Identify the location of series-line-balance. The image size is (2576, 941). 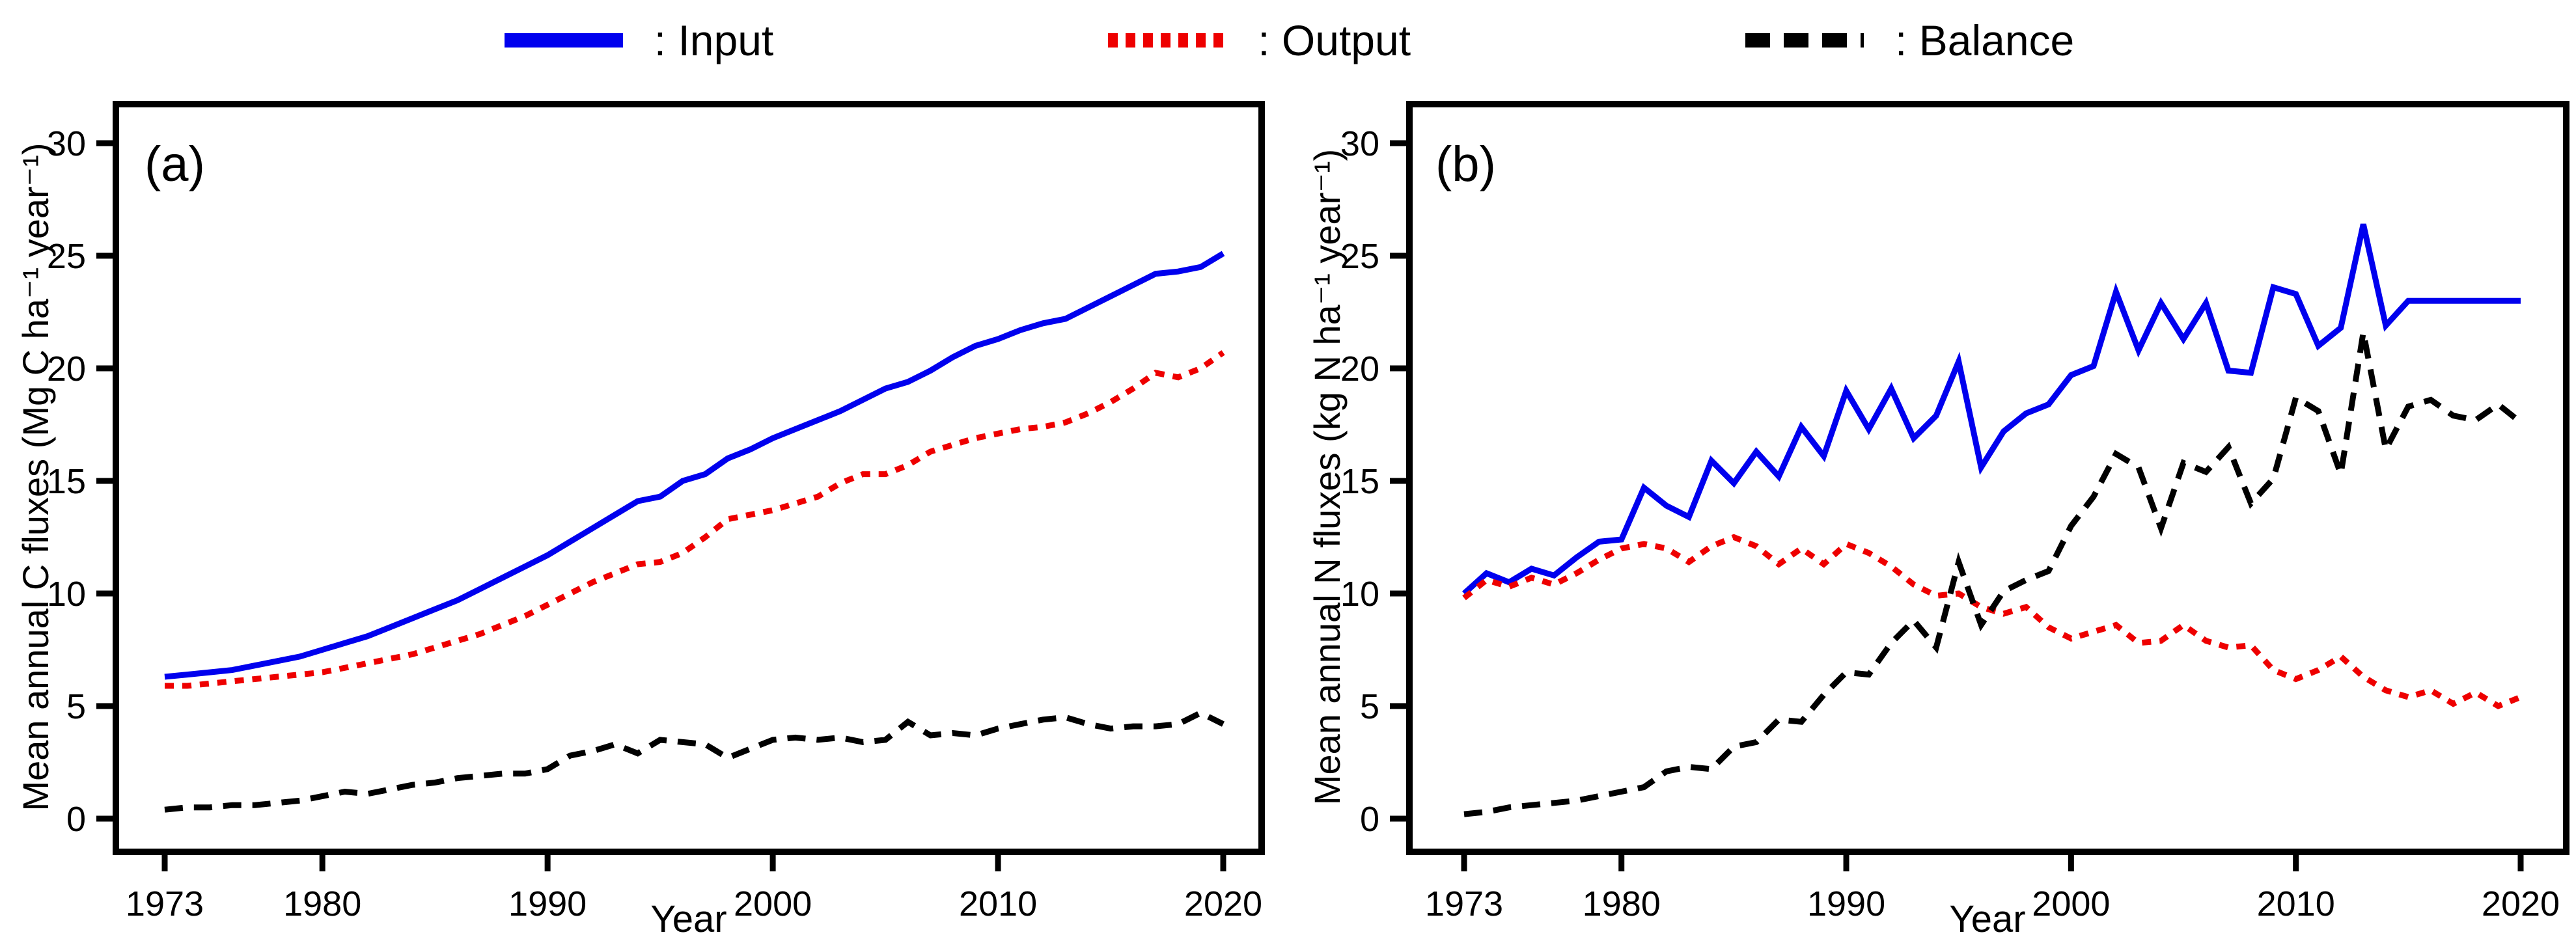
(694, 761).